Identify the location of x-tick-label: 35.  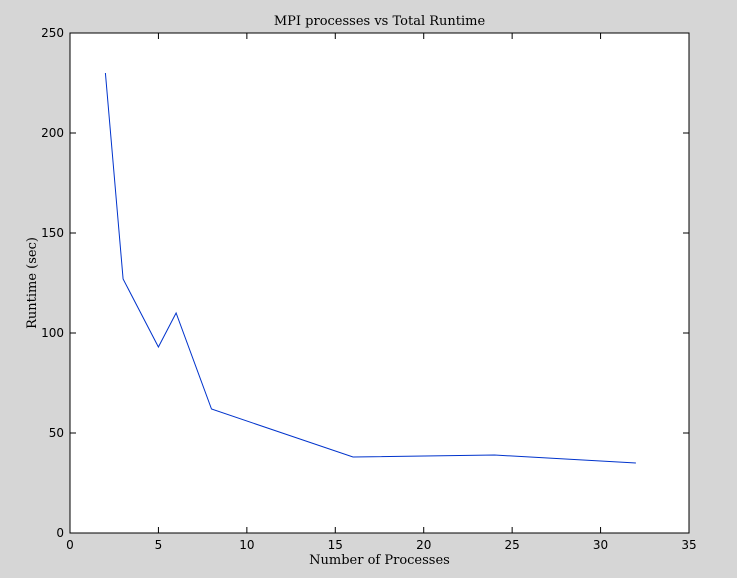
(688, 545).